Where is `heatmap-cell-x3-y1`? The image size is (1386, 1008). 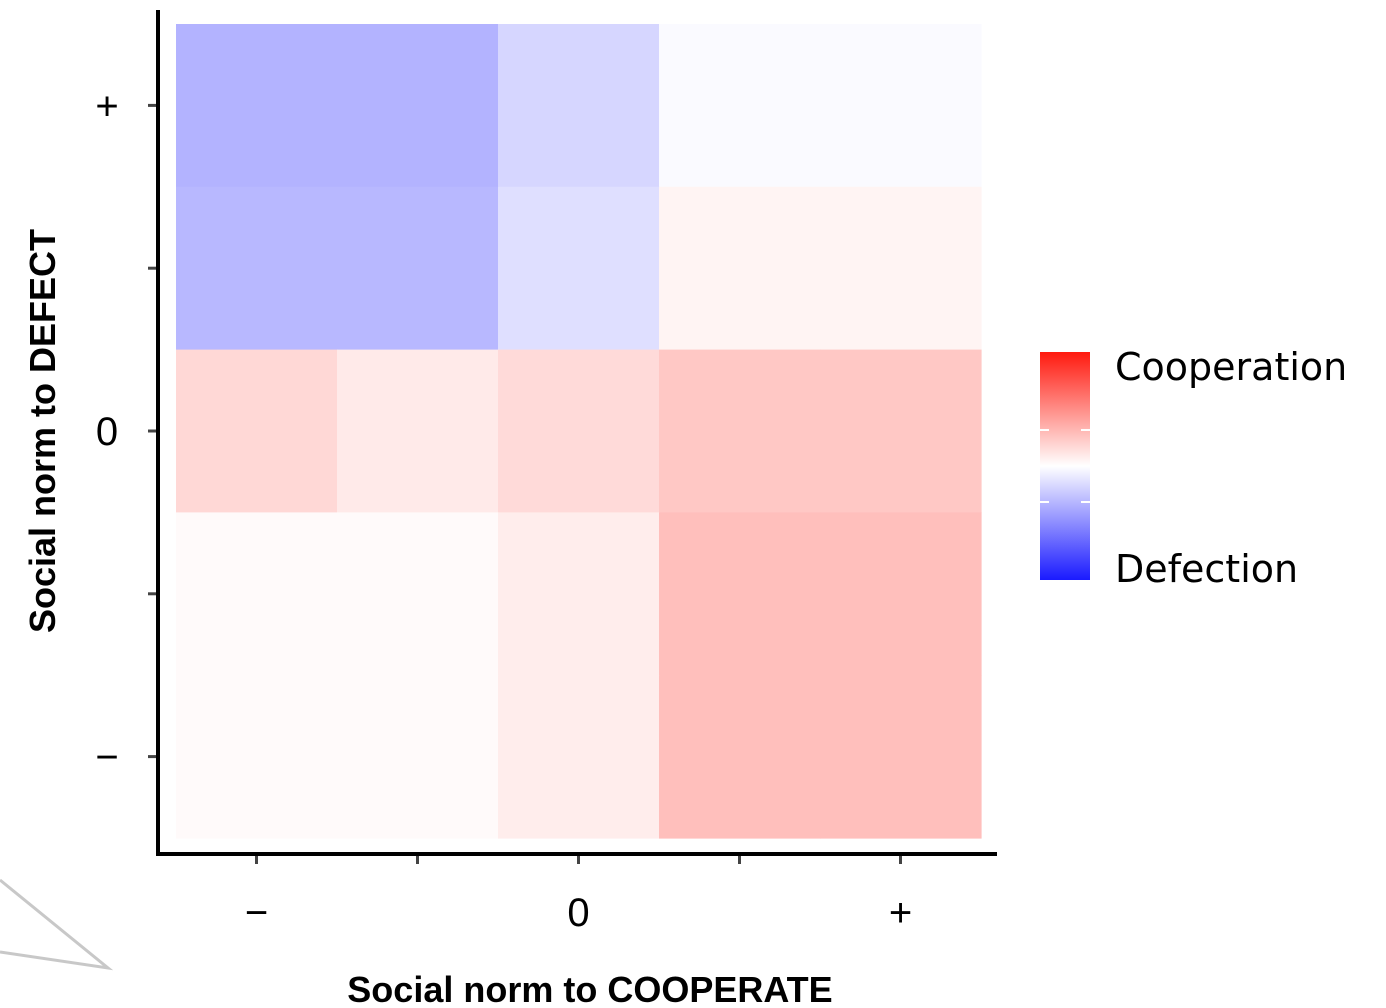
heatmap-cell-x3-y1 is located at coordinates (579, 757).